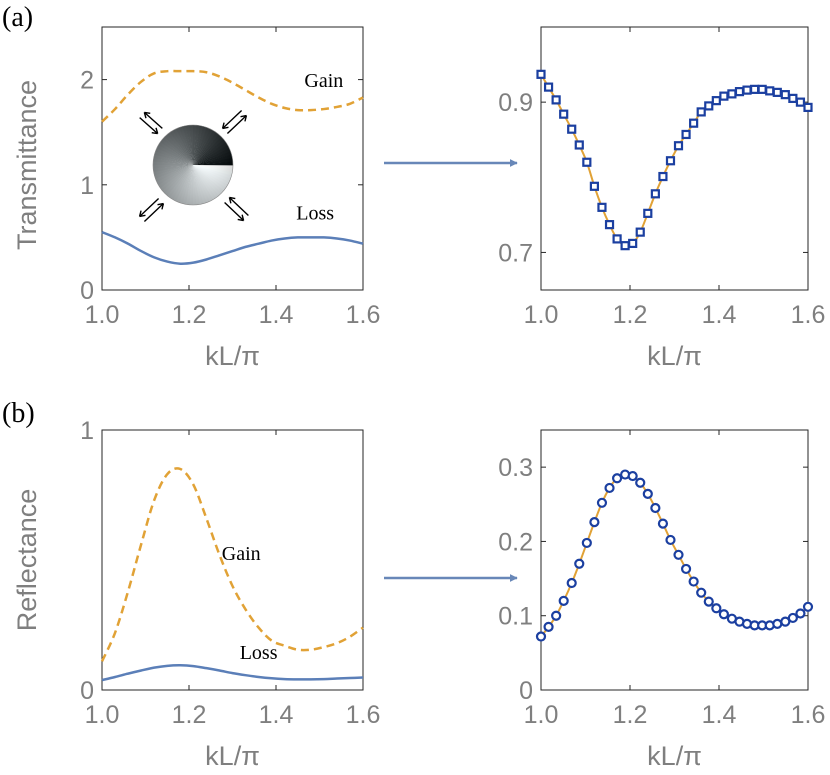 Image resolution: width=830 pixels, height=775 pixels. Describe the element at coordinates (27, 560) in the screenshot. I see `y-axis-label: Reflectance` at that location.